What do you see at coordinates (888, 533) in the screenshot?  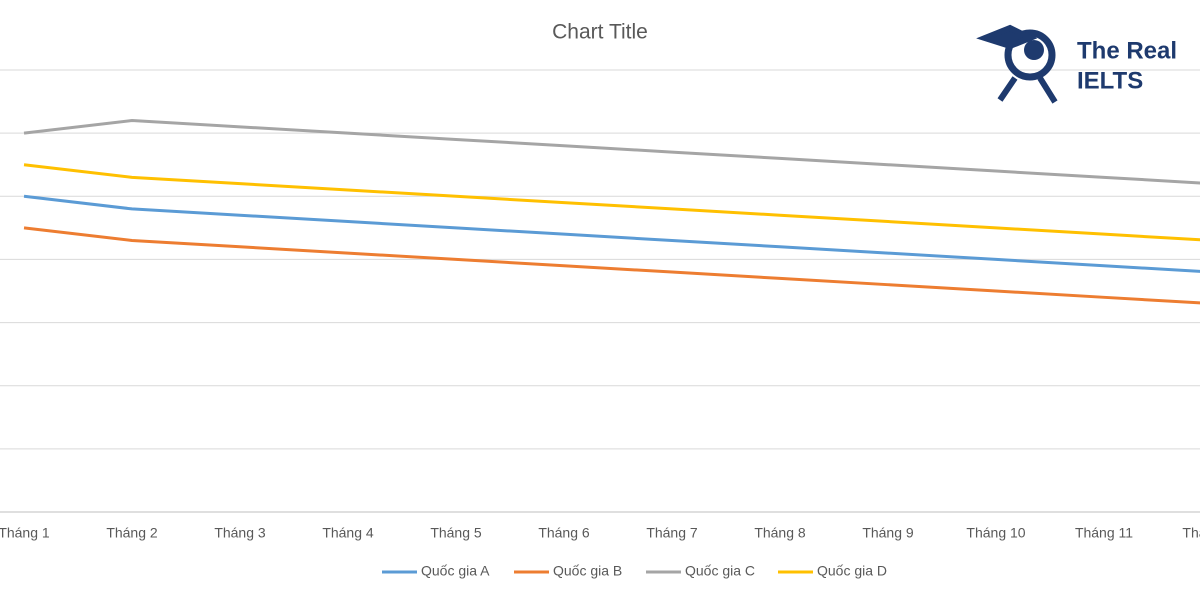 I see `x-tick-label: Tháng 9` at bounding box center [888, 533].